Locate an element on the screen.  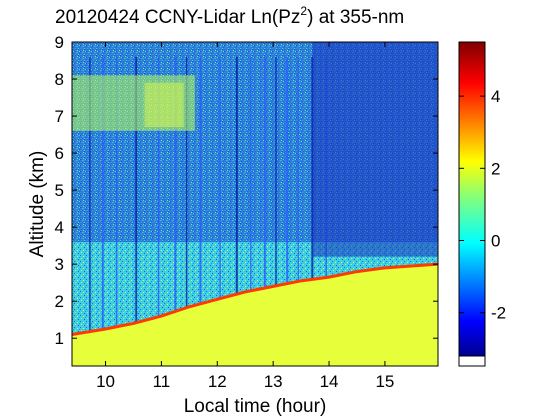
y-tick-label: 5 is located at coordinates (59, 190).